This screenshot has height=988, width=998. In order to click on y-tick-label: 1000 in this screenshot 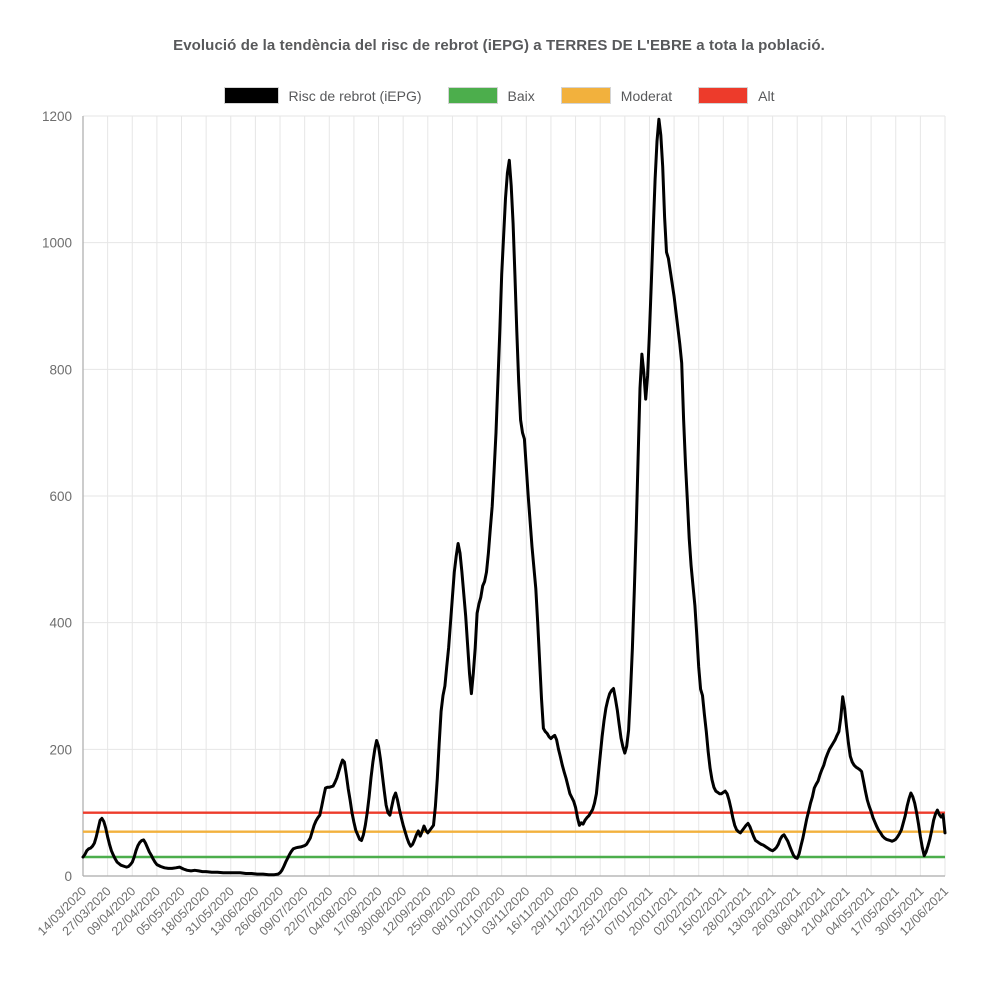, I will do `click(57, 243)`.